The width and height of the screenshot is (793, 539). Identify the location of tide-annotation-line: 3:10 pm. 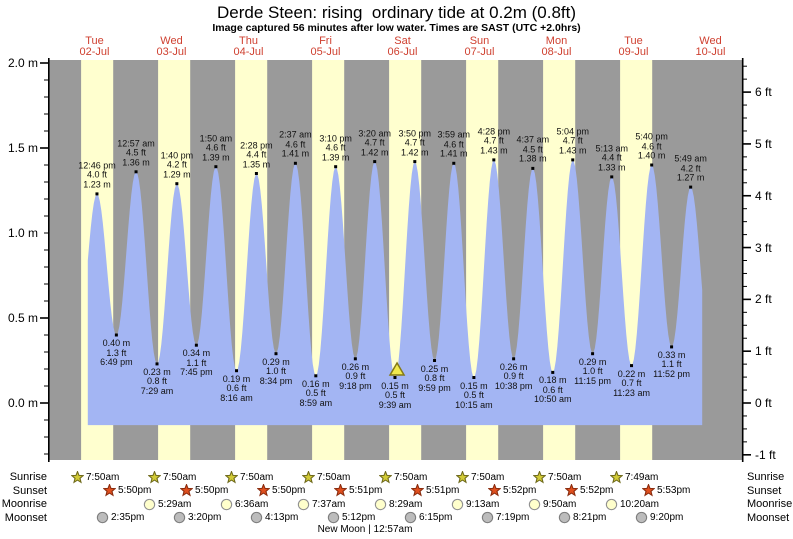
(335, 138).